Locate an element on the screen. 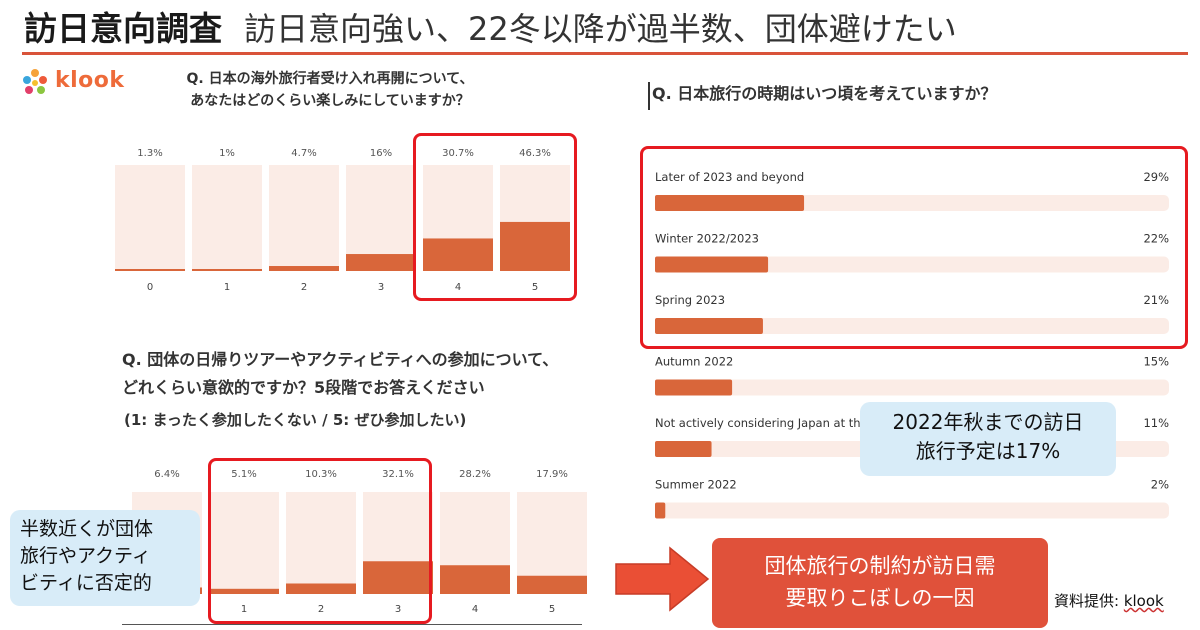 The image size is (1200, 630). chart2-value-label-4: 28.2% is located at coordinates (475, 474).